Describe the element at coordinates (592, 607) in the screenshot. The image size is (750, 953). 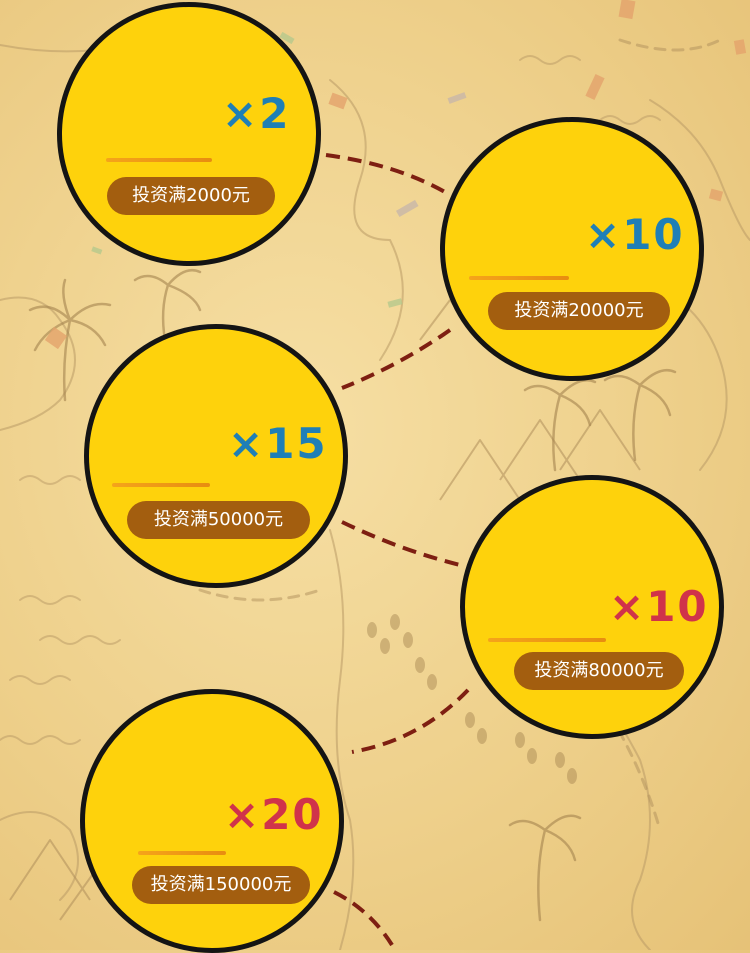
I see `reward-node-80000: ×10 投资满80000元` at that location.